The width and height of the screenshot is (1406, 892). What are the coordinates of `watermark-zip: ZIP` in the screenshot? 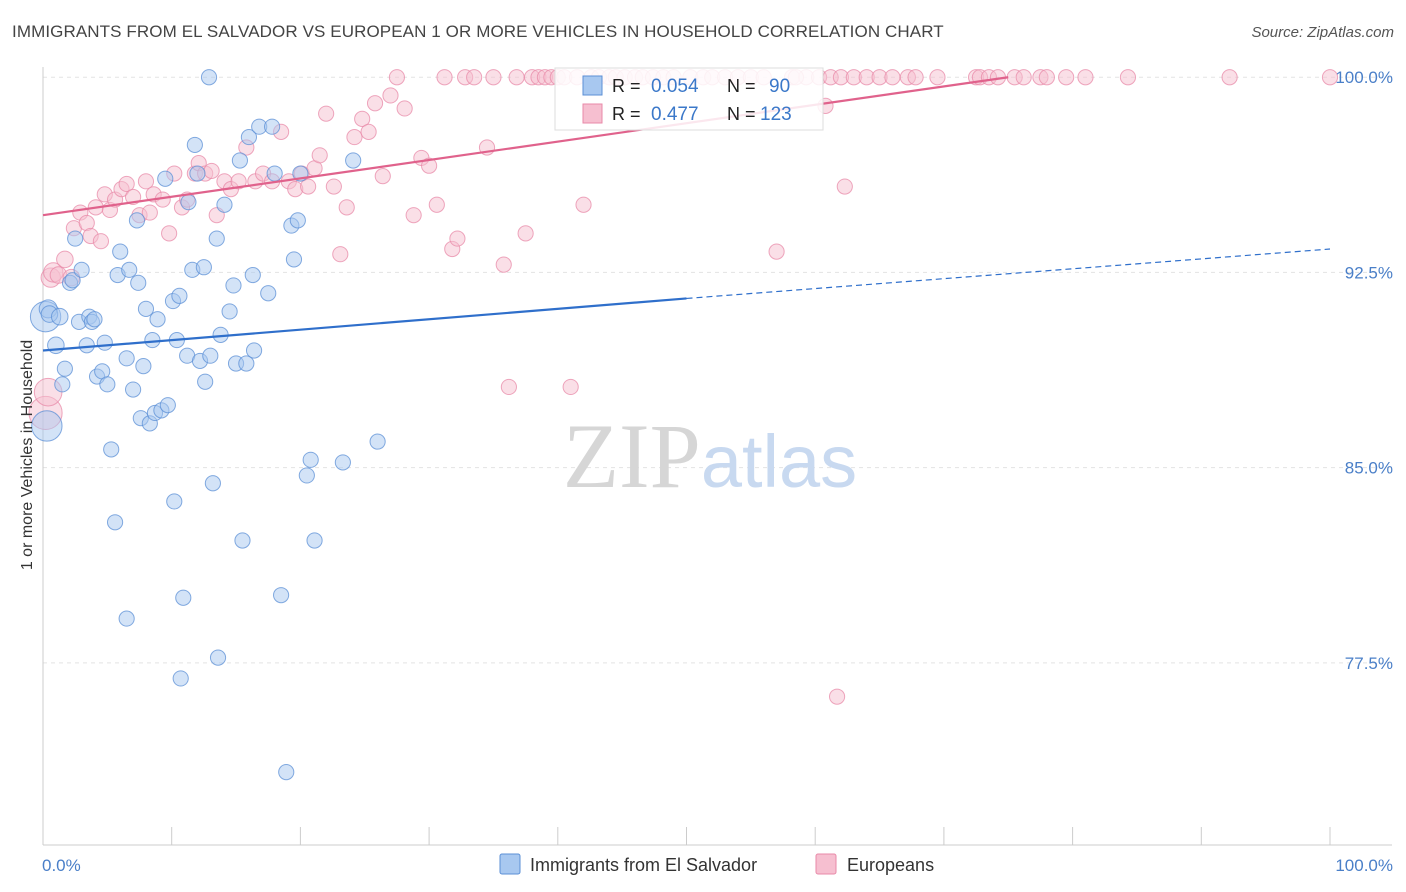 It's located at (632, 456).